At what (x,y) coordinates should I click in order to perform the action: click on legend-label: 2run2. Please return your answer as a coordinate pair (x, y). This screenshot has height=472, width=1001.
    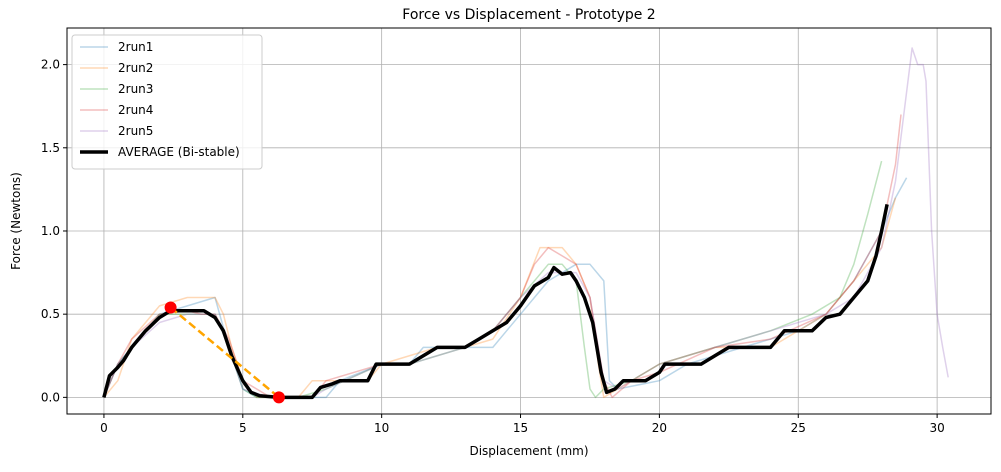
    Looking at the image, I should click on (135, 68).